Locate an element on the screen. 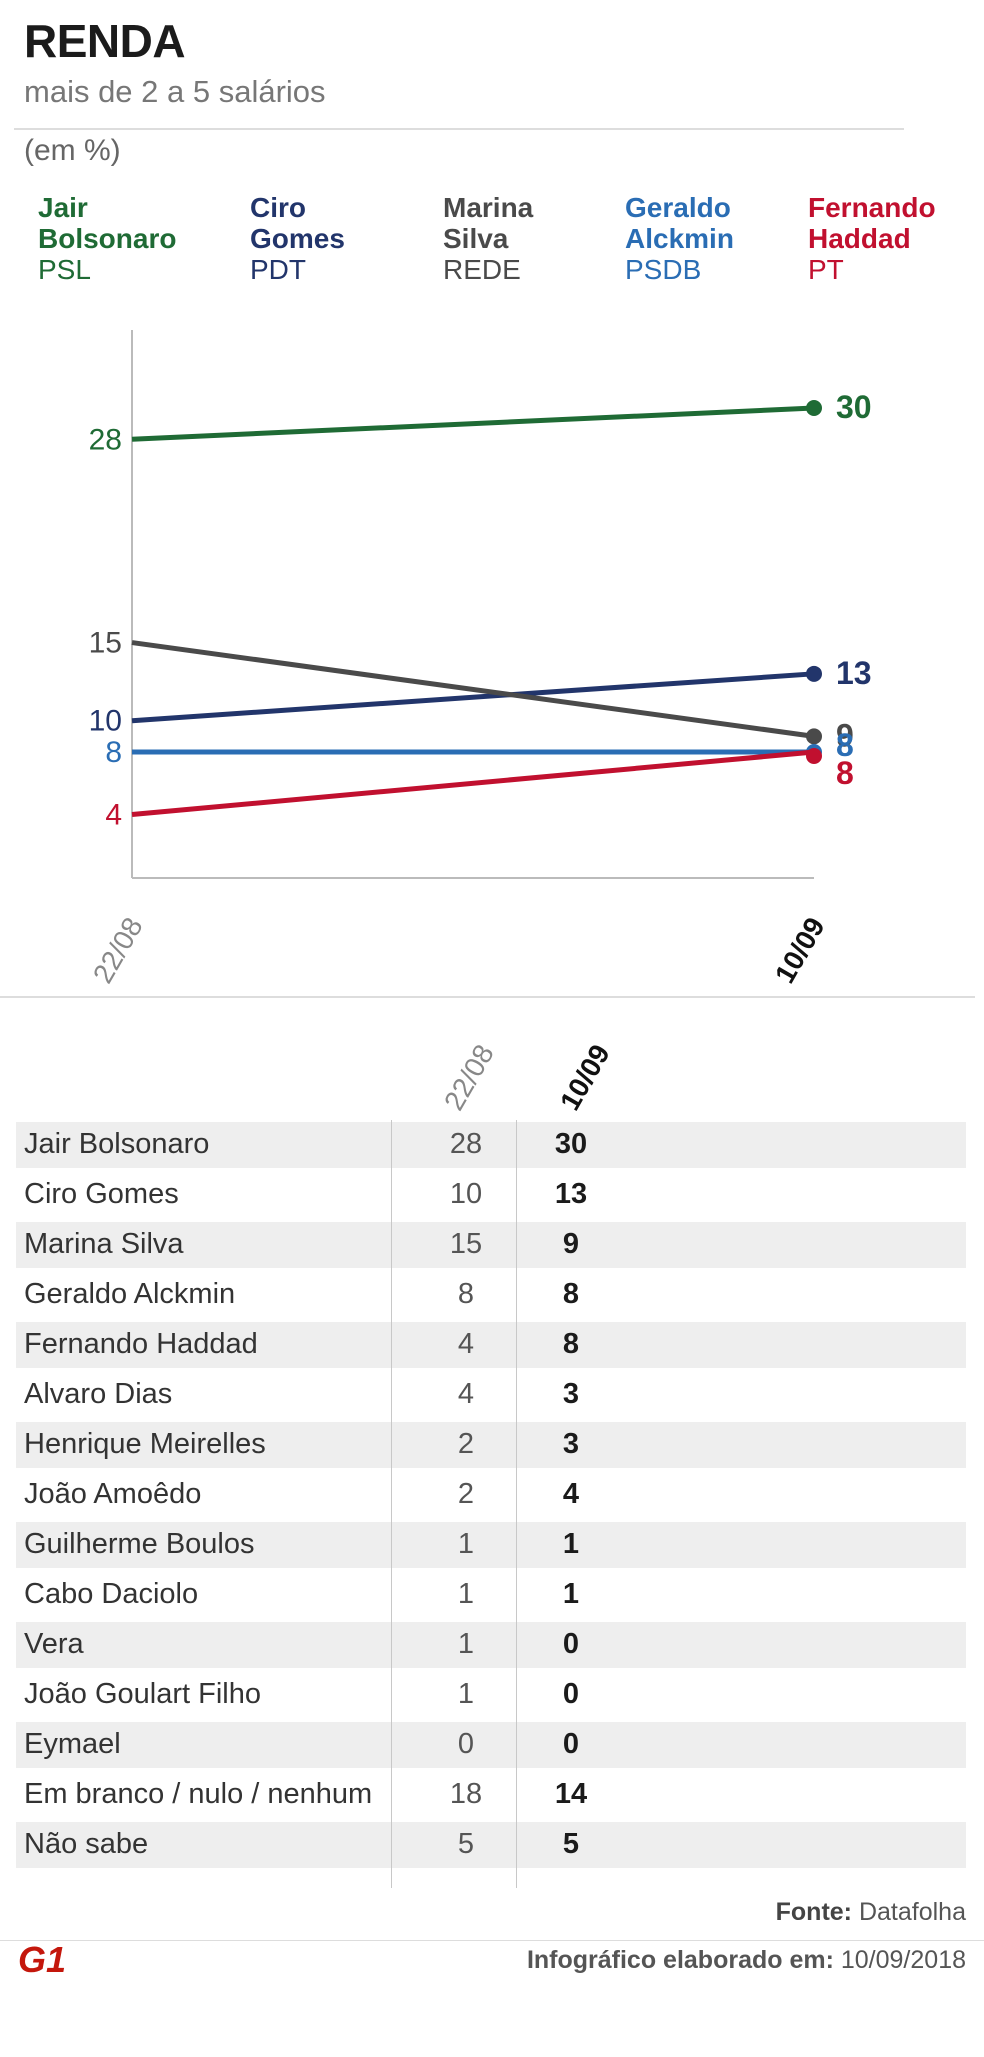  table-row: João Amoêdo 2 4 is located at coordinates (491, 1495).